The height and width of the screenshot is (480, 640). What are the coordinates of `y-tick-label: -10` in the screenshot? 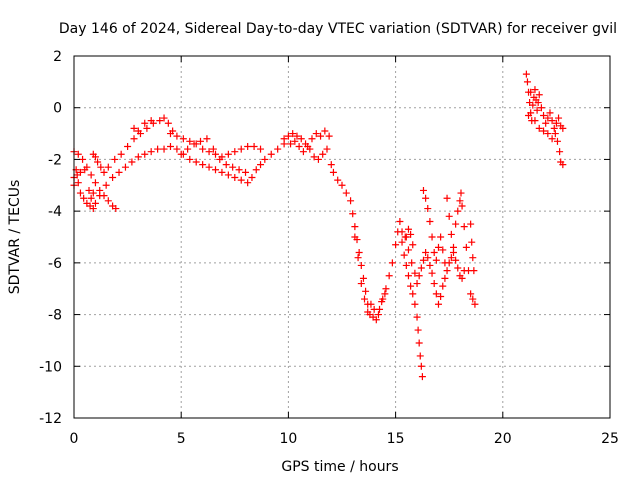 It's located at (50, 367).